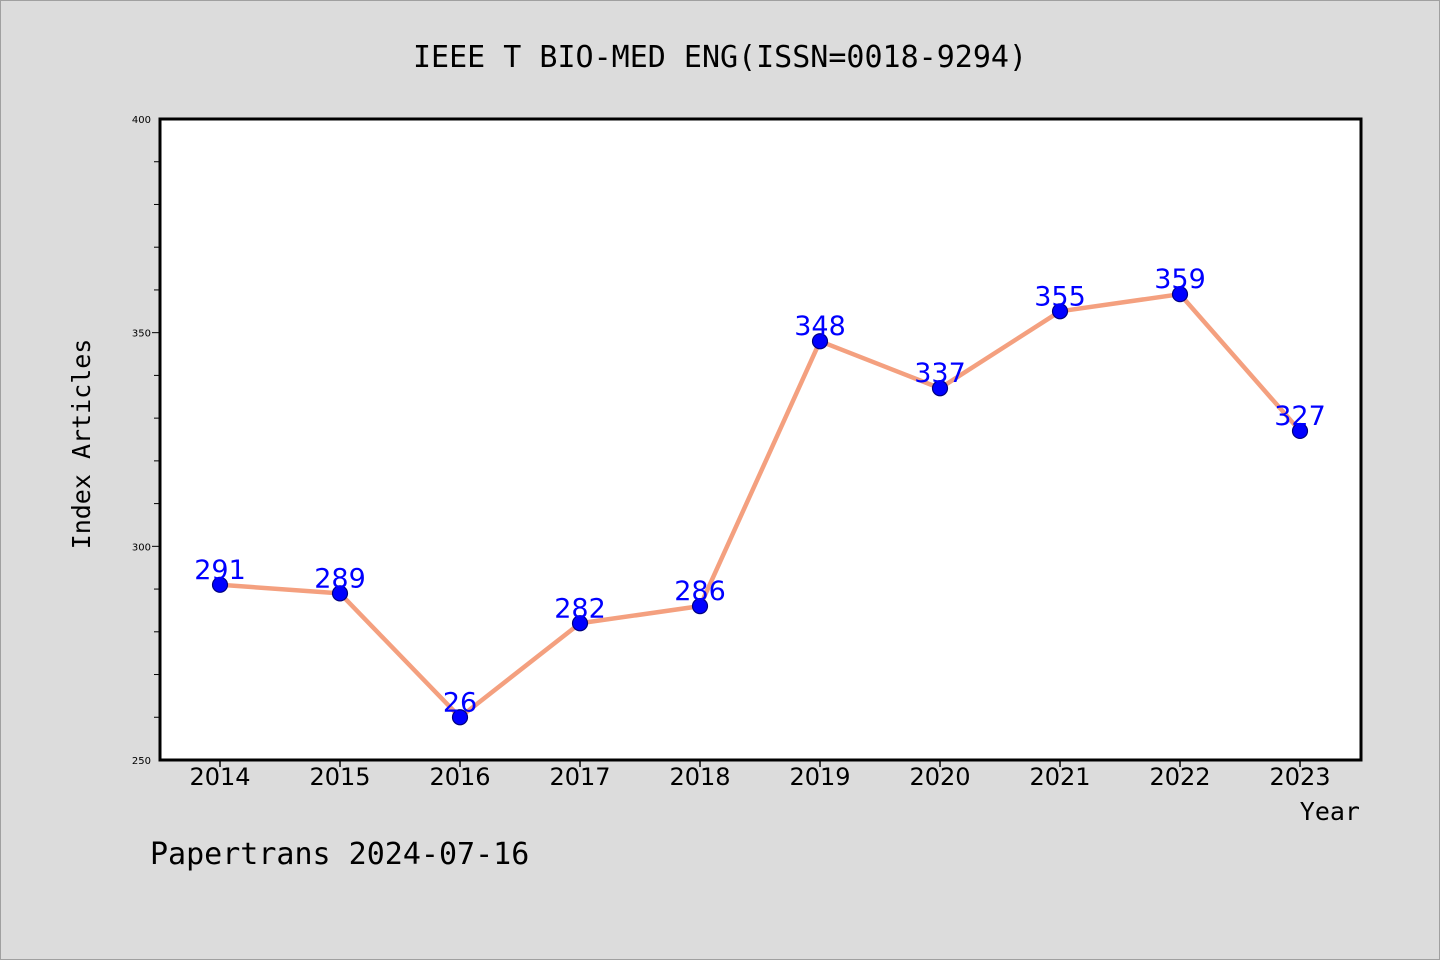  What do you see at coordinates (760, 775) in the screenshot?
I see `x-axis-ticks: 2014 2015 2016 2017 2018 2019 2020 2021 2022 2023` at bounding box center [760, 775].